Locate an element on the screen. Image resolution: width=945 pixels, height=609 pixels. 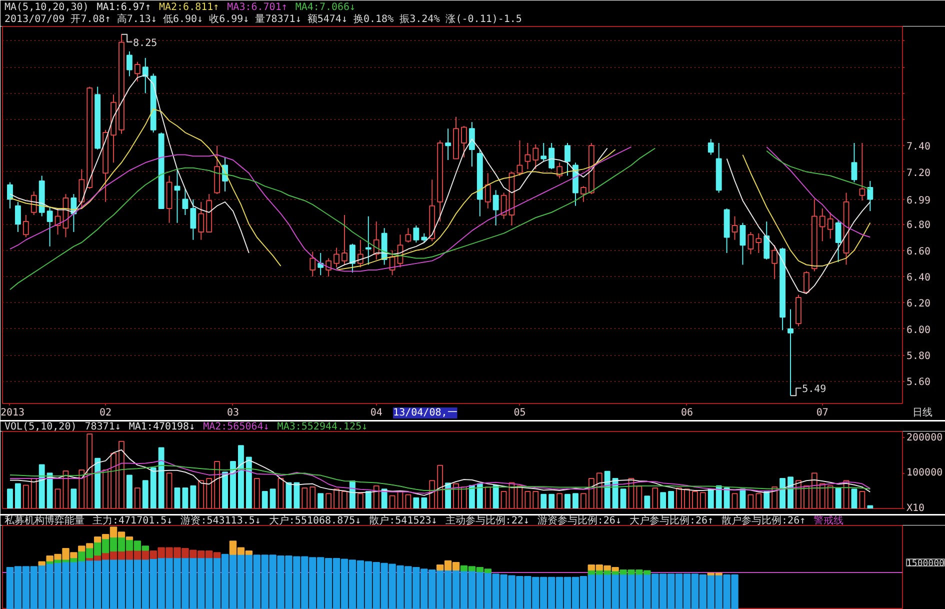
y-tick-label: 7.40 is located at coordinates (918, 147).